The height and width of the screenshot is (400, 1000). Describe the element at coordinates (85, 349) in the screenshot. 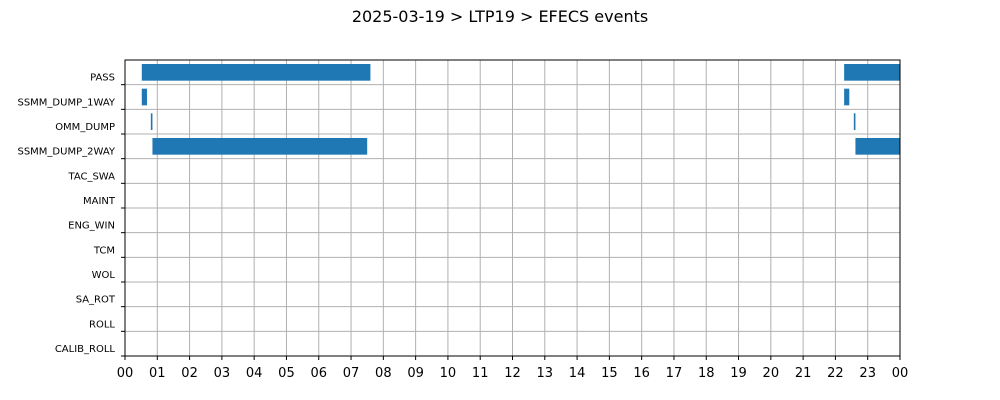

I see `y-tick-label: CALIB_ROLL` at that location.